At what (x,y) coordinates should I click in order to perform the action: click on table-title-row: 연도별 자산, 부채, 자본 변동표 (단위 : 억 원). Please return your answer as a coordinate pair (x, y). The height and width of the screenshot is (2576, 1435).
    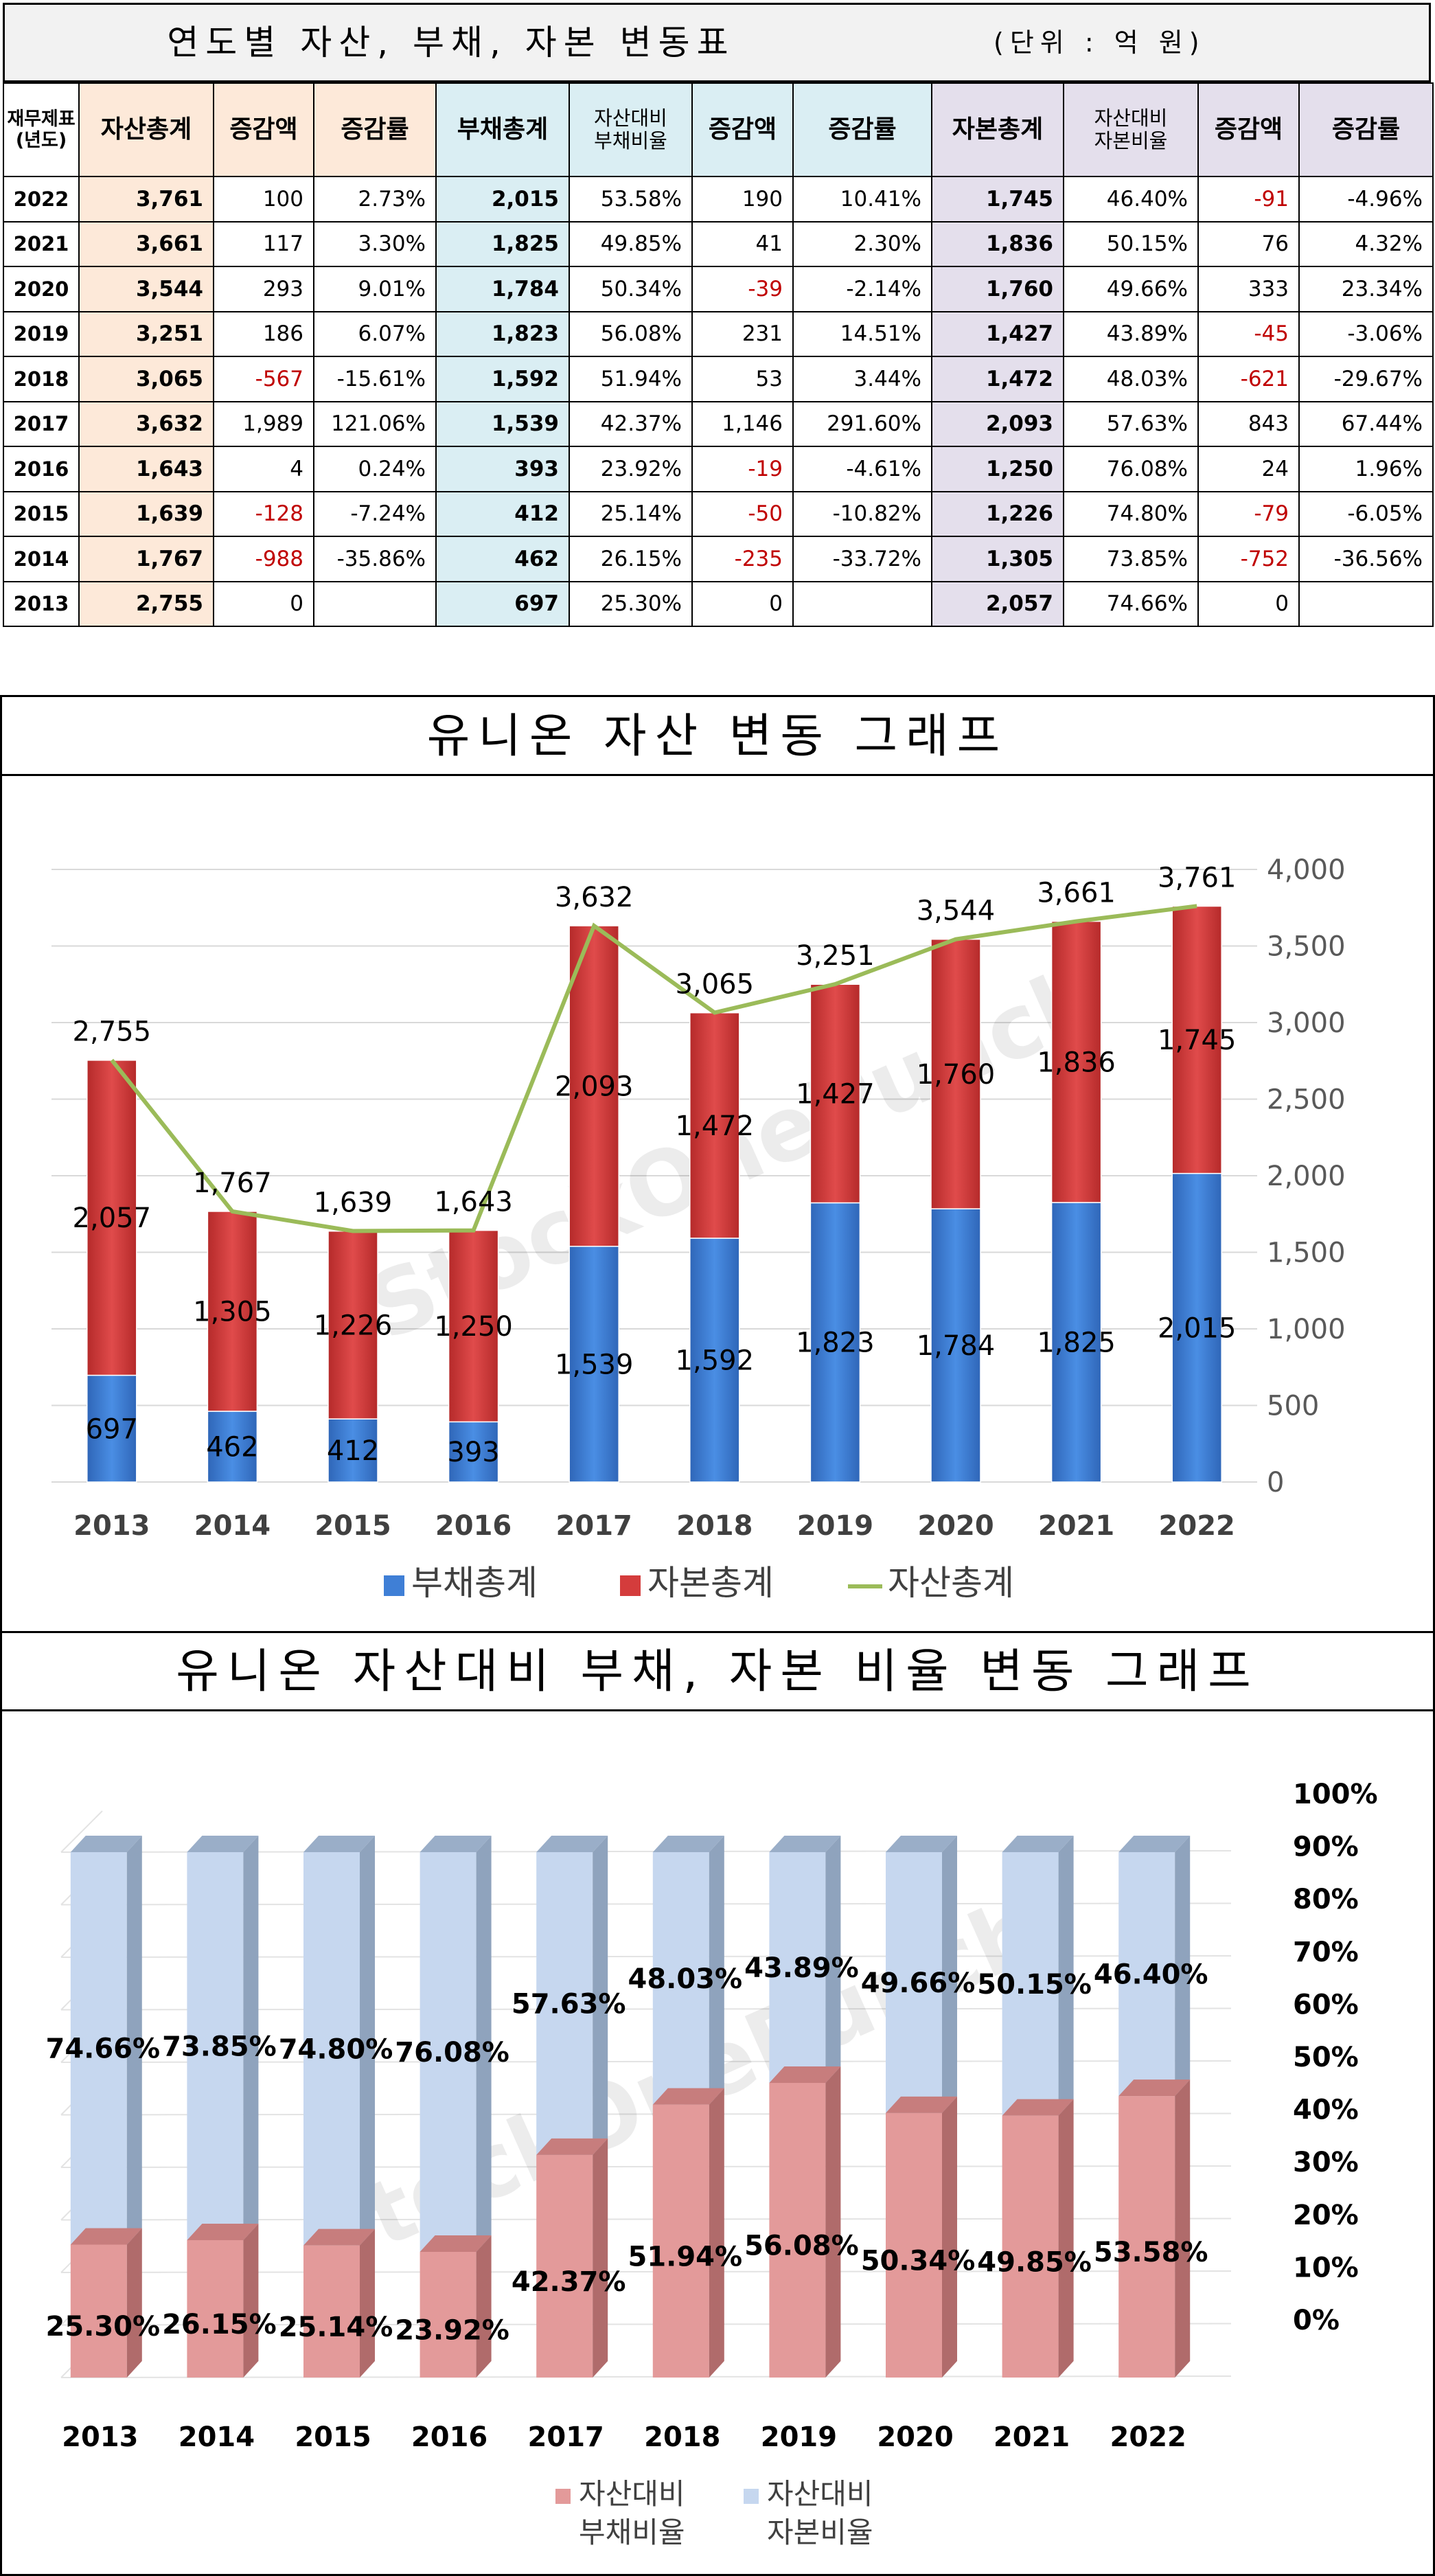
    Looking at the image, I should click on (717, 42).